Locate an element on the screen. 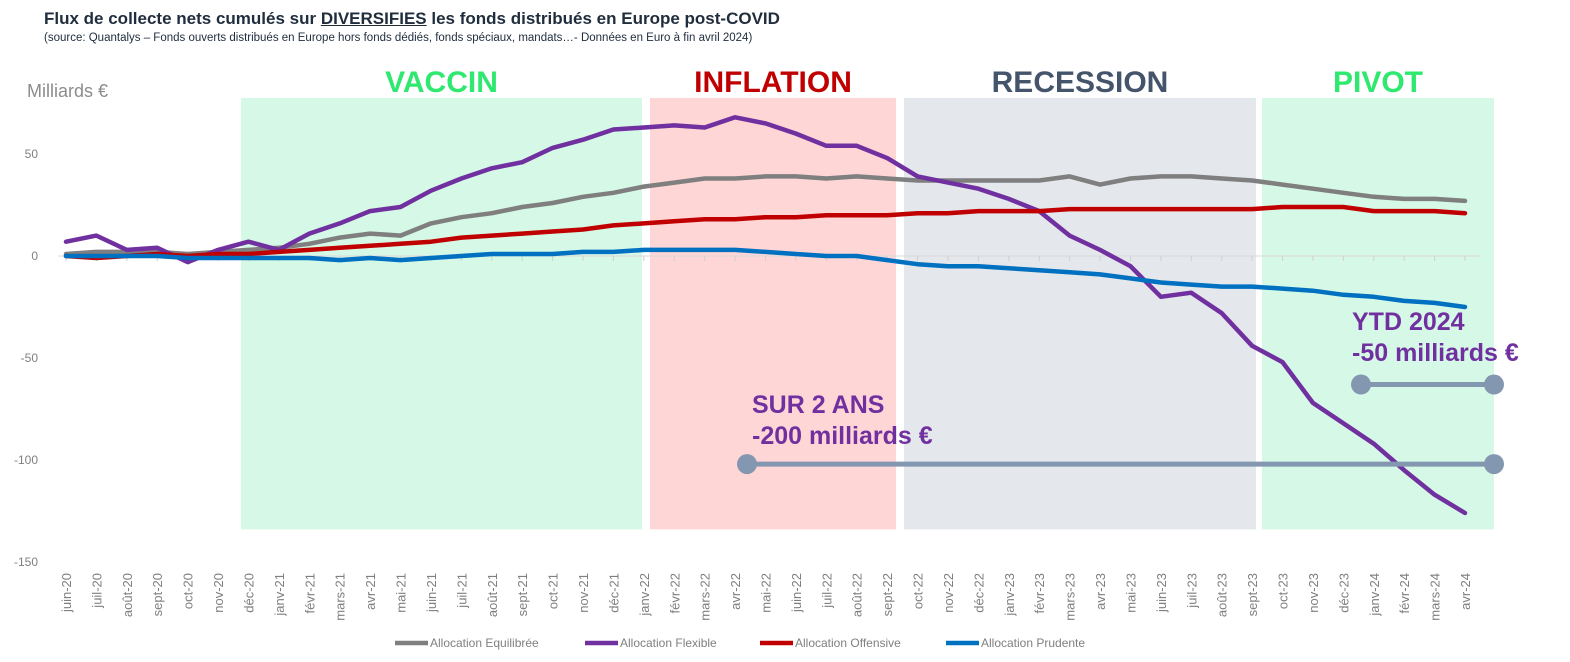 The width and height of the screenshot is (1570, 662). annotation-text: SUR 2 ANS is located at coordinates (818, 405).